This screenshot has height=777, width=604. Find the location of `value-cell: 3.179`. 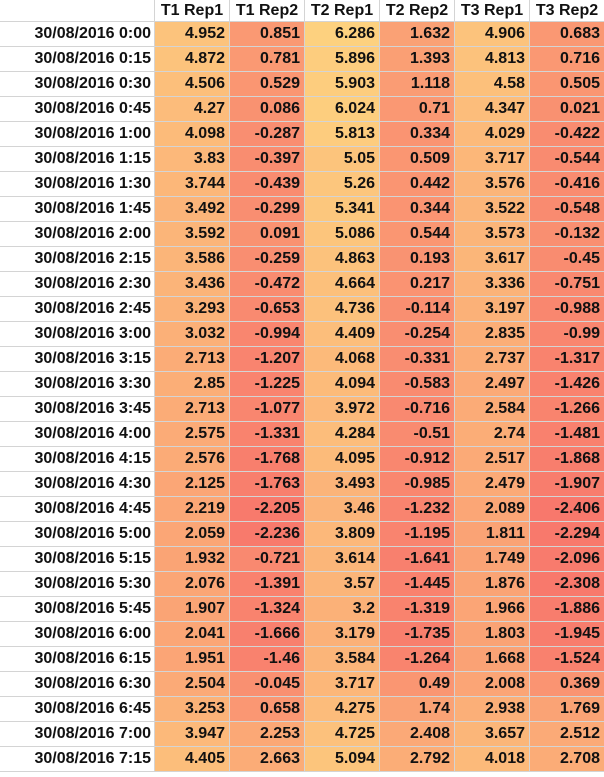

value-cell: 3.179 is located at coordinates (342, 634).